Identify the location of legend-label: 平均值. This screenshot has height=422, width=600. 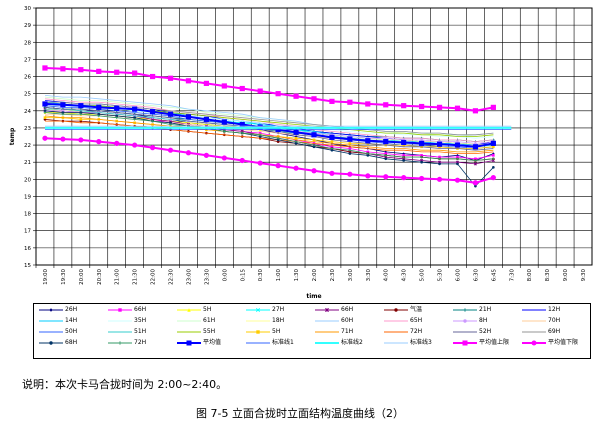
(212, 342).